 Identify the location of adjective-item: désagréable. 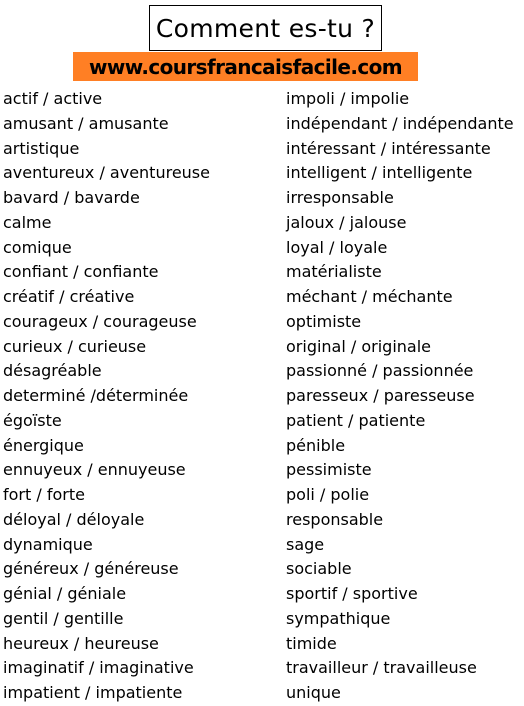
(52, 371).